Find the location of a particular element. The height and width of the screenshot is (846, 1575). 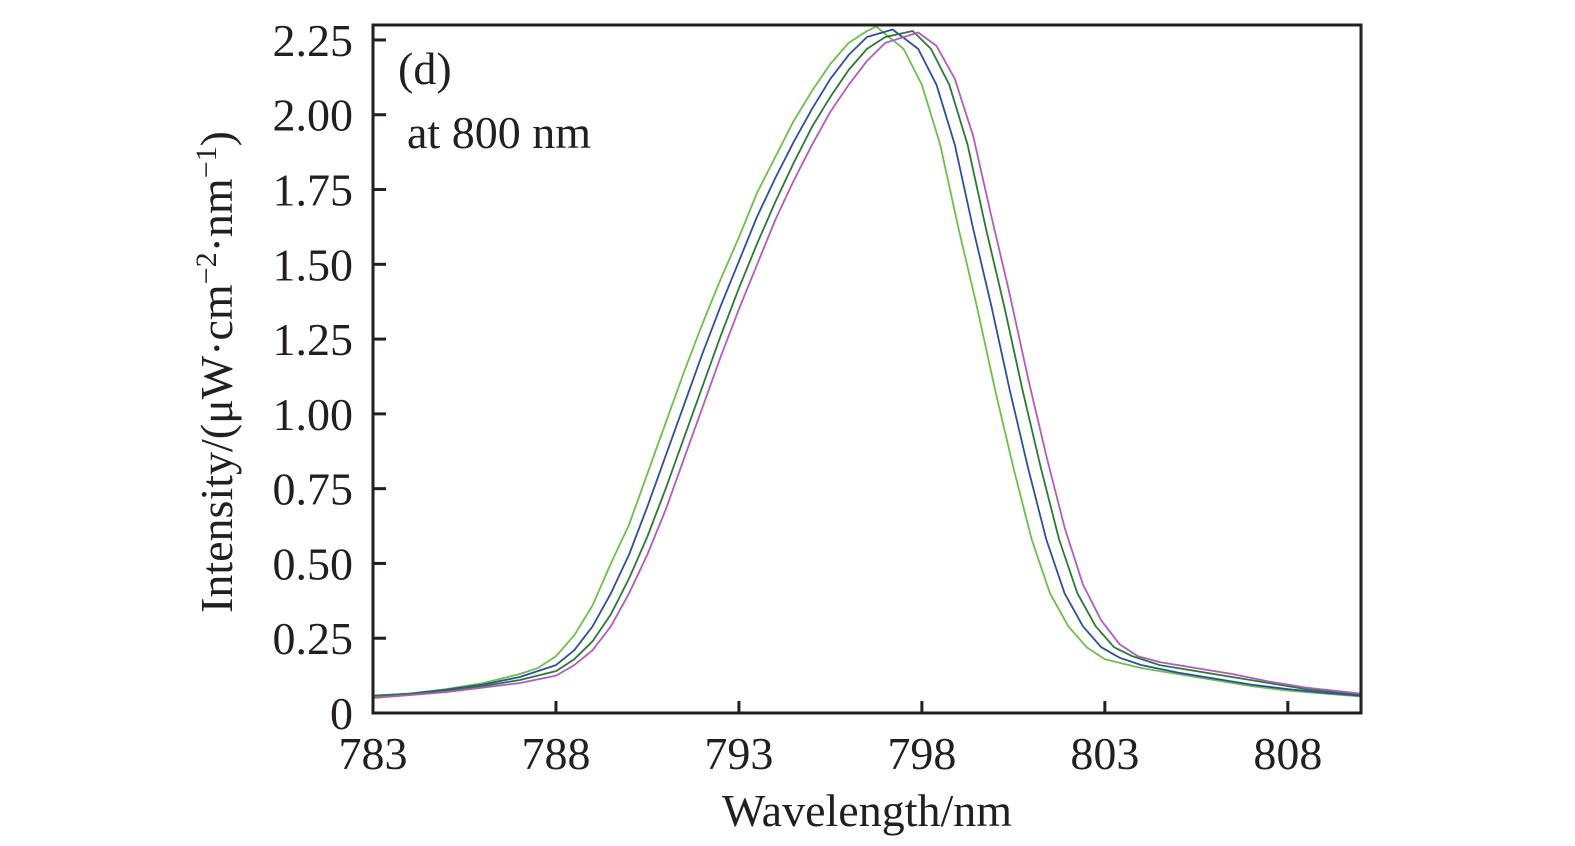

y-axis-title-end: ) is located at coordinates (216, 138).